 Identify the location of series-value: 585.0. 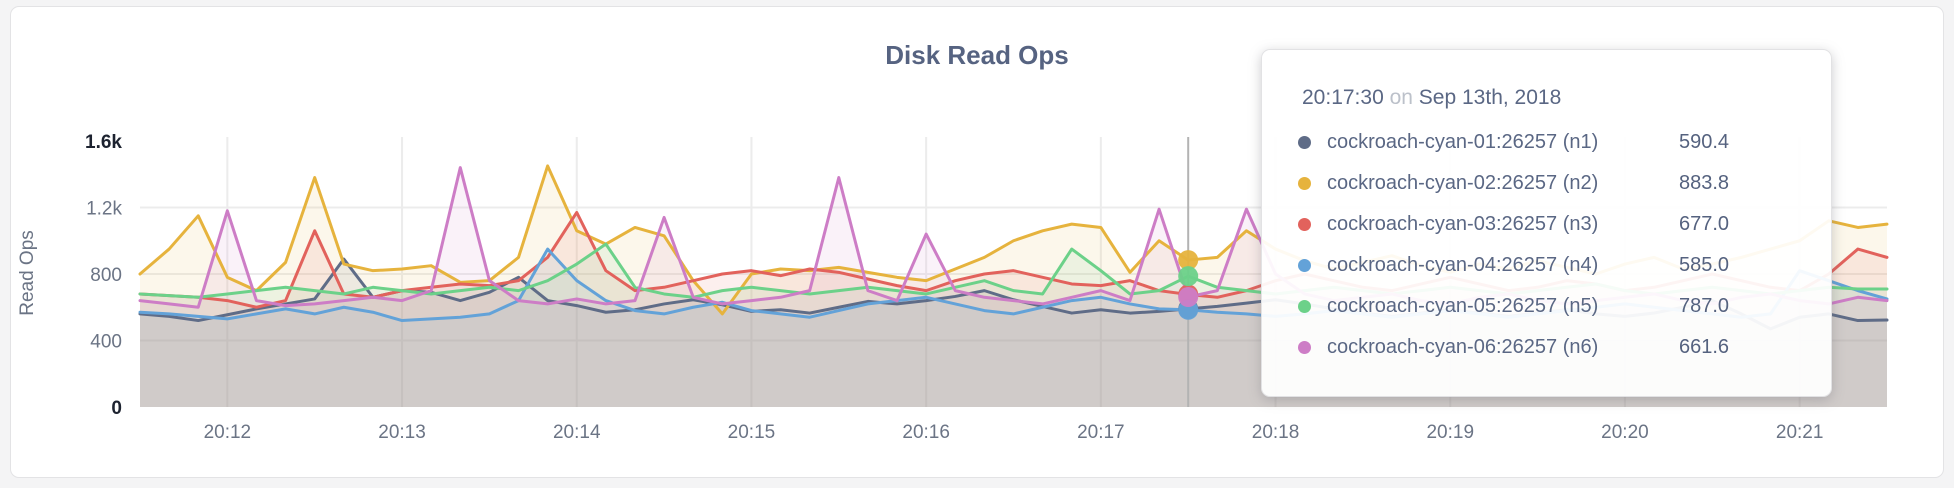
(1704, 265).